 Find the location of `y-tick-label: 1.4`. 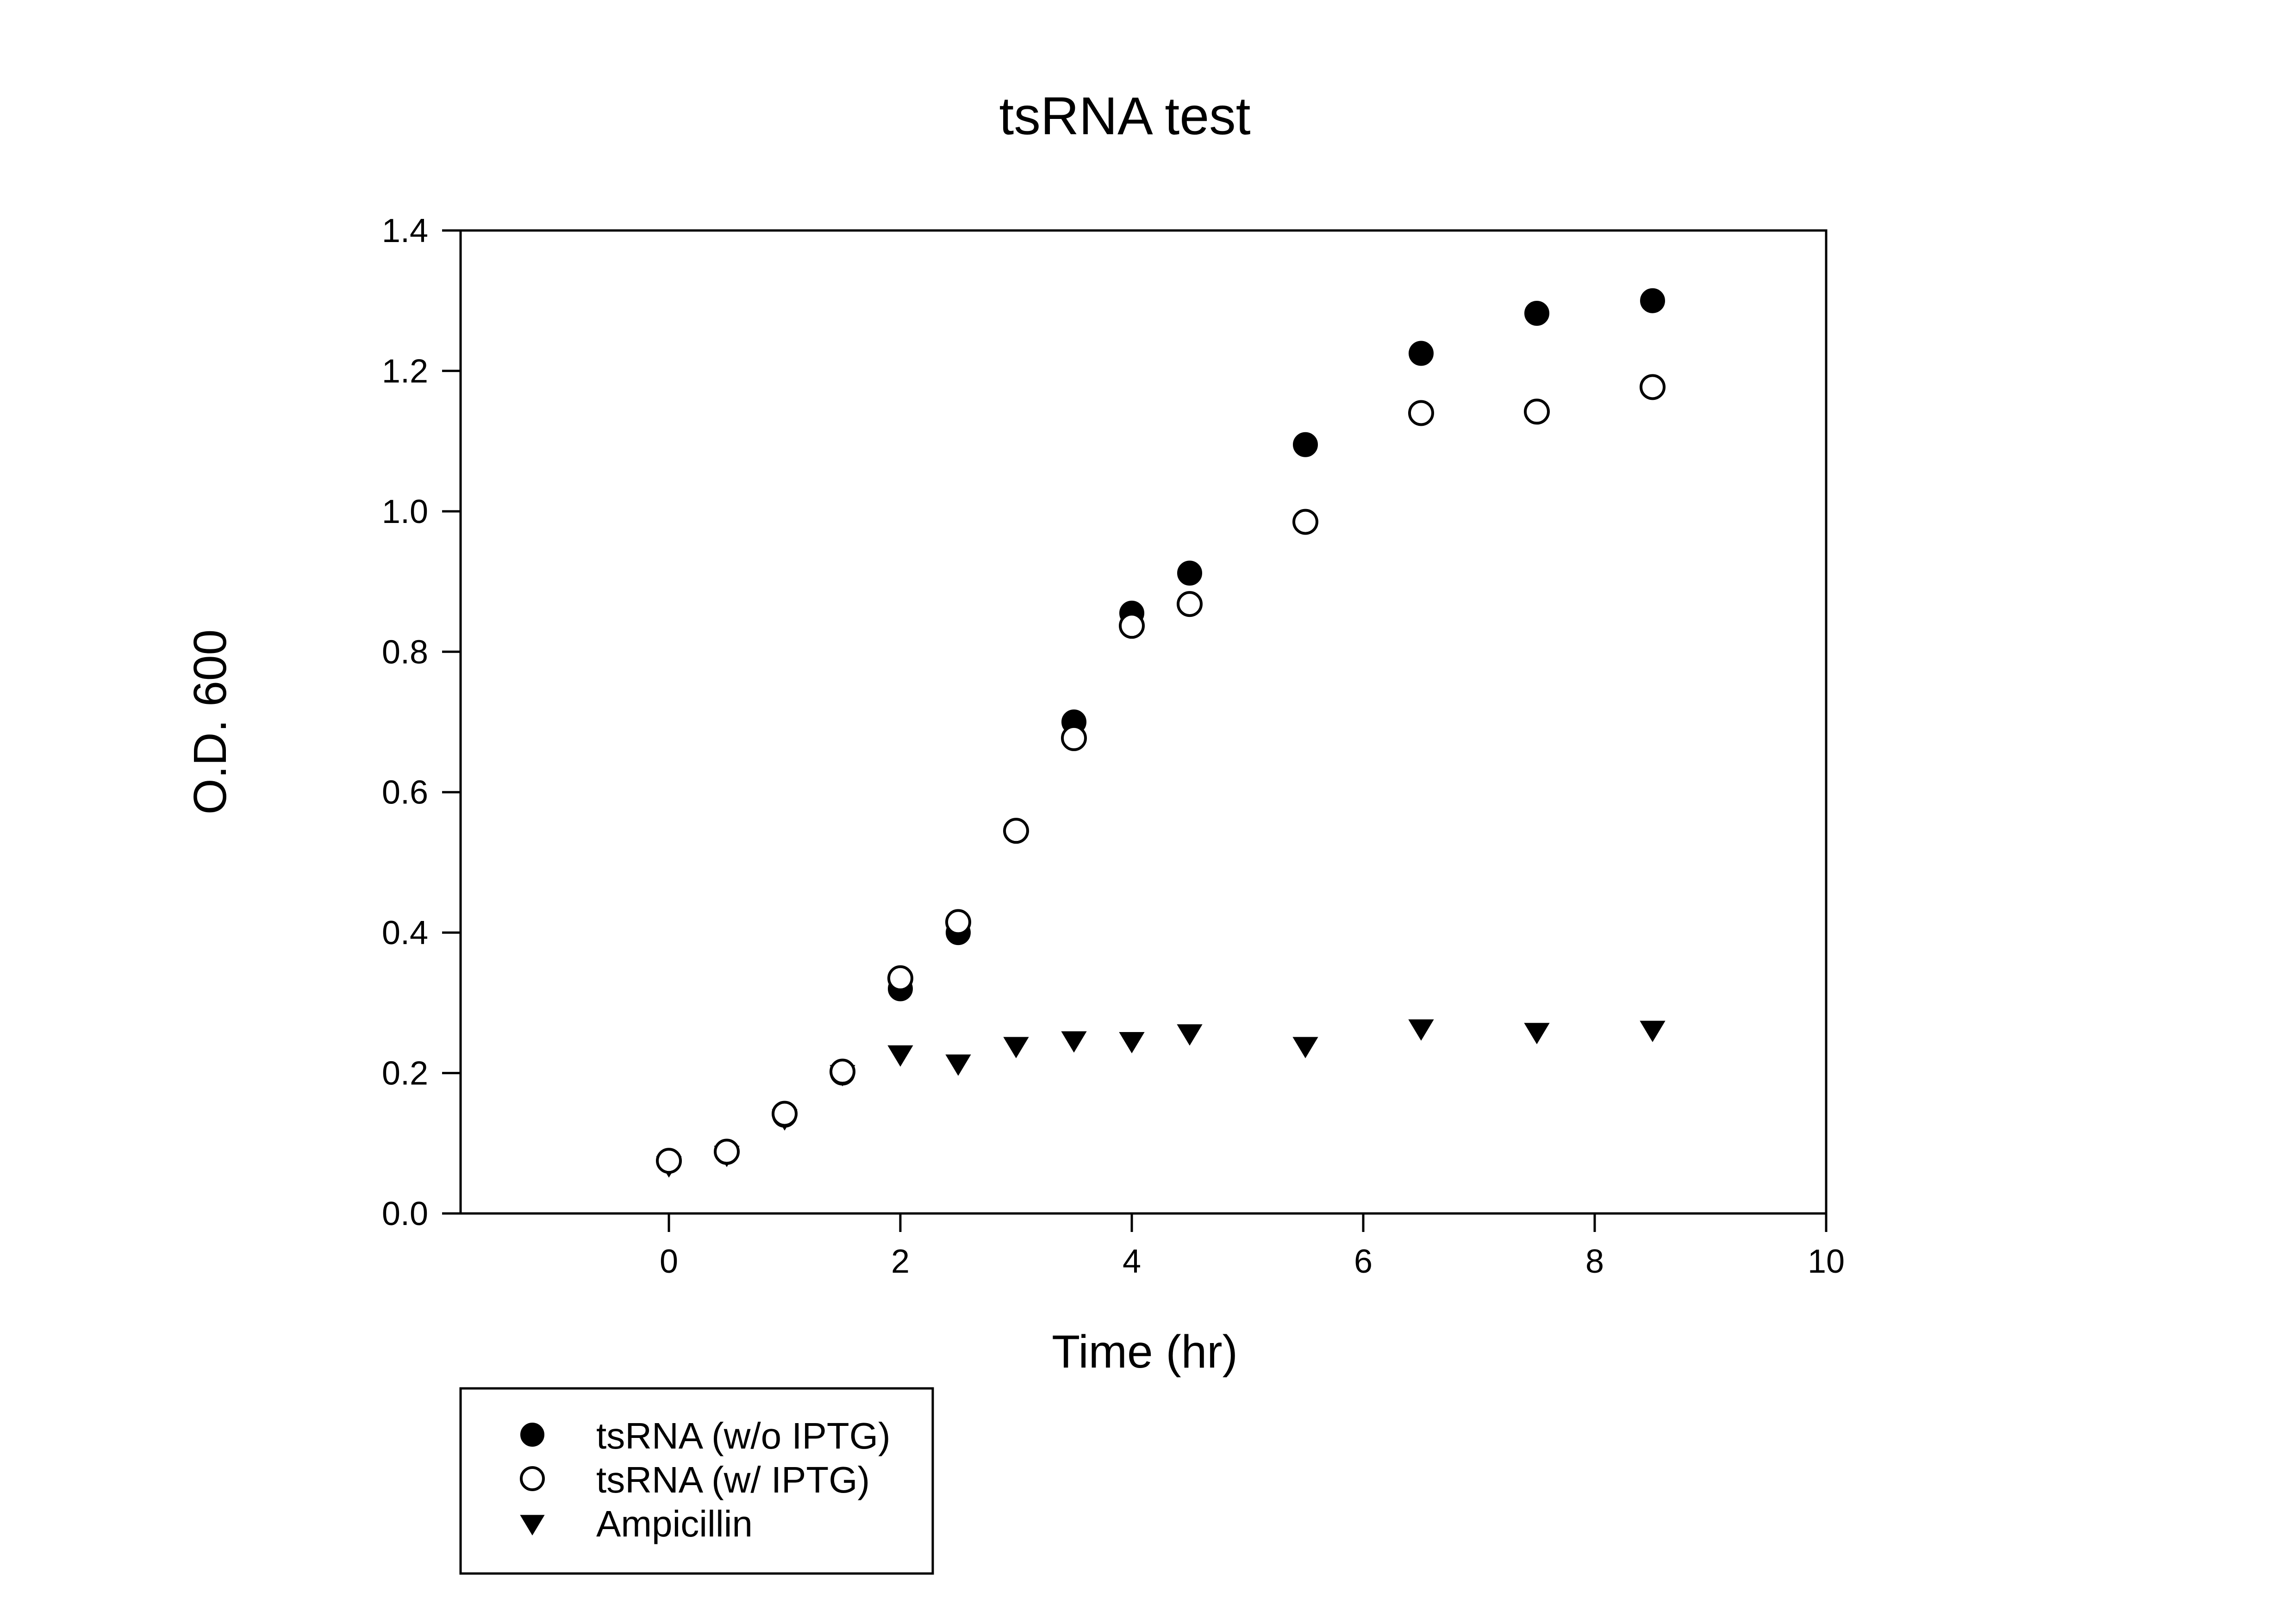

y-tick-label: 1.4 is located at coordinates (405, 230).